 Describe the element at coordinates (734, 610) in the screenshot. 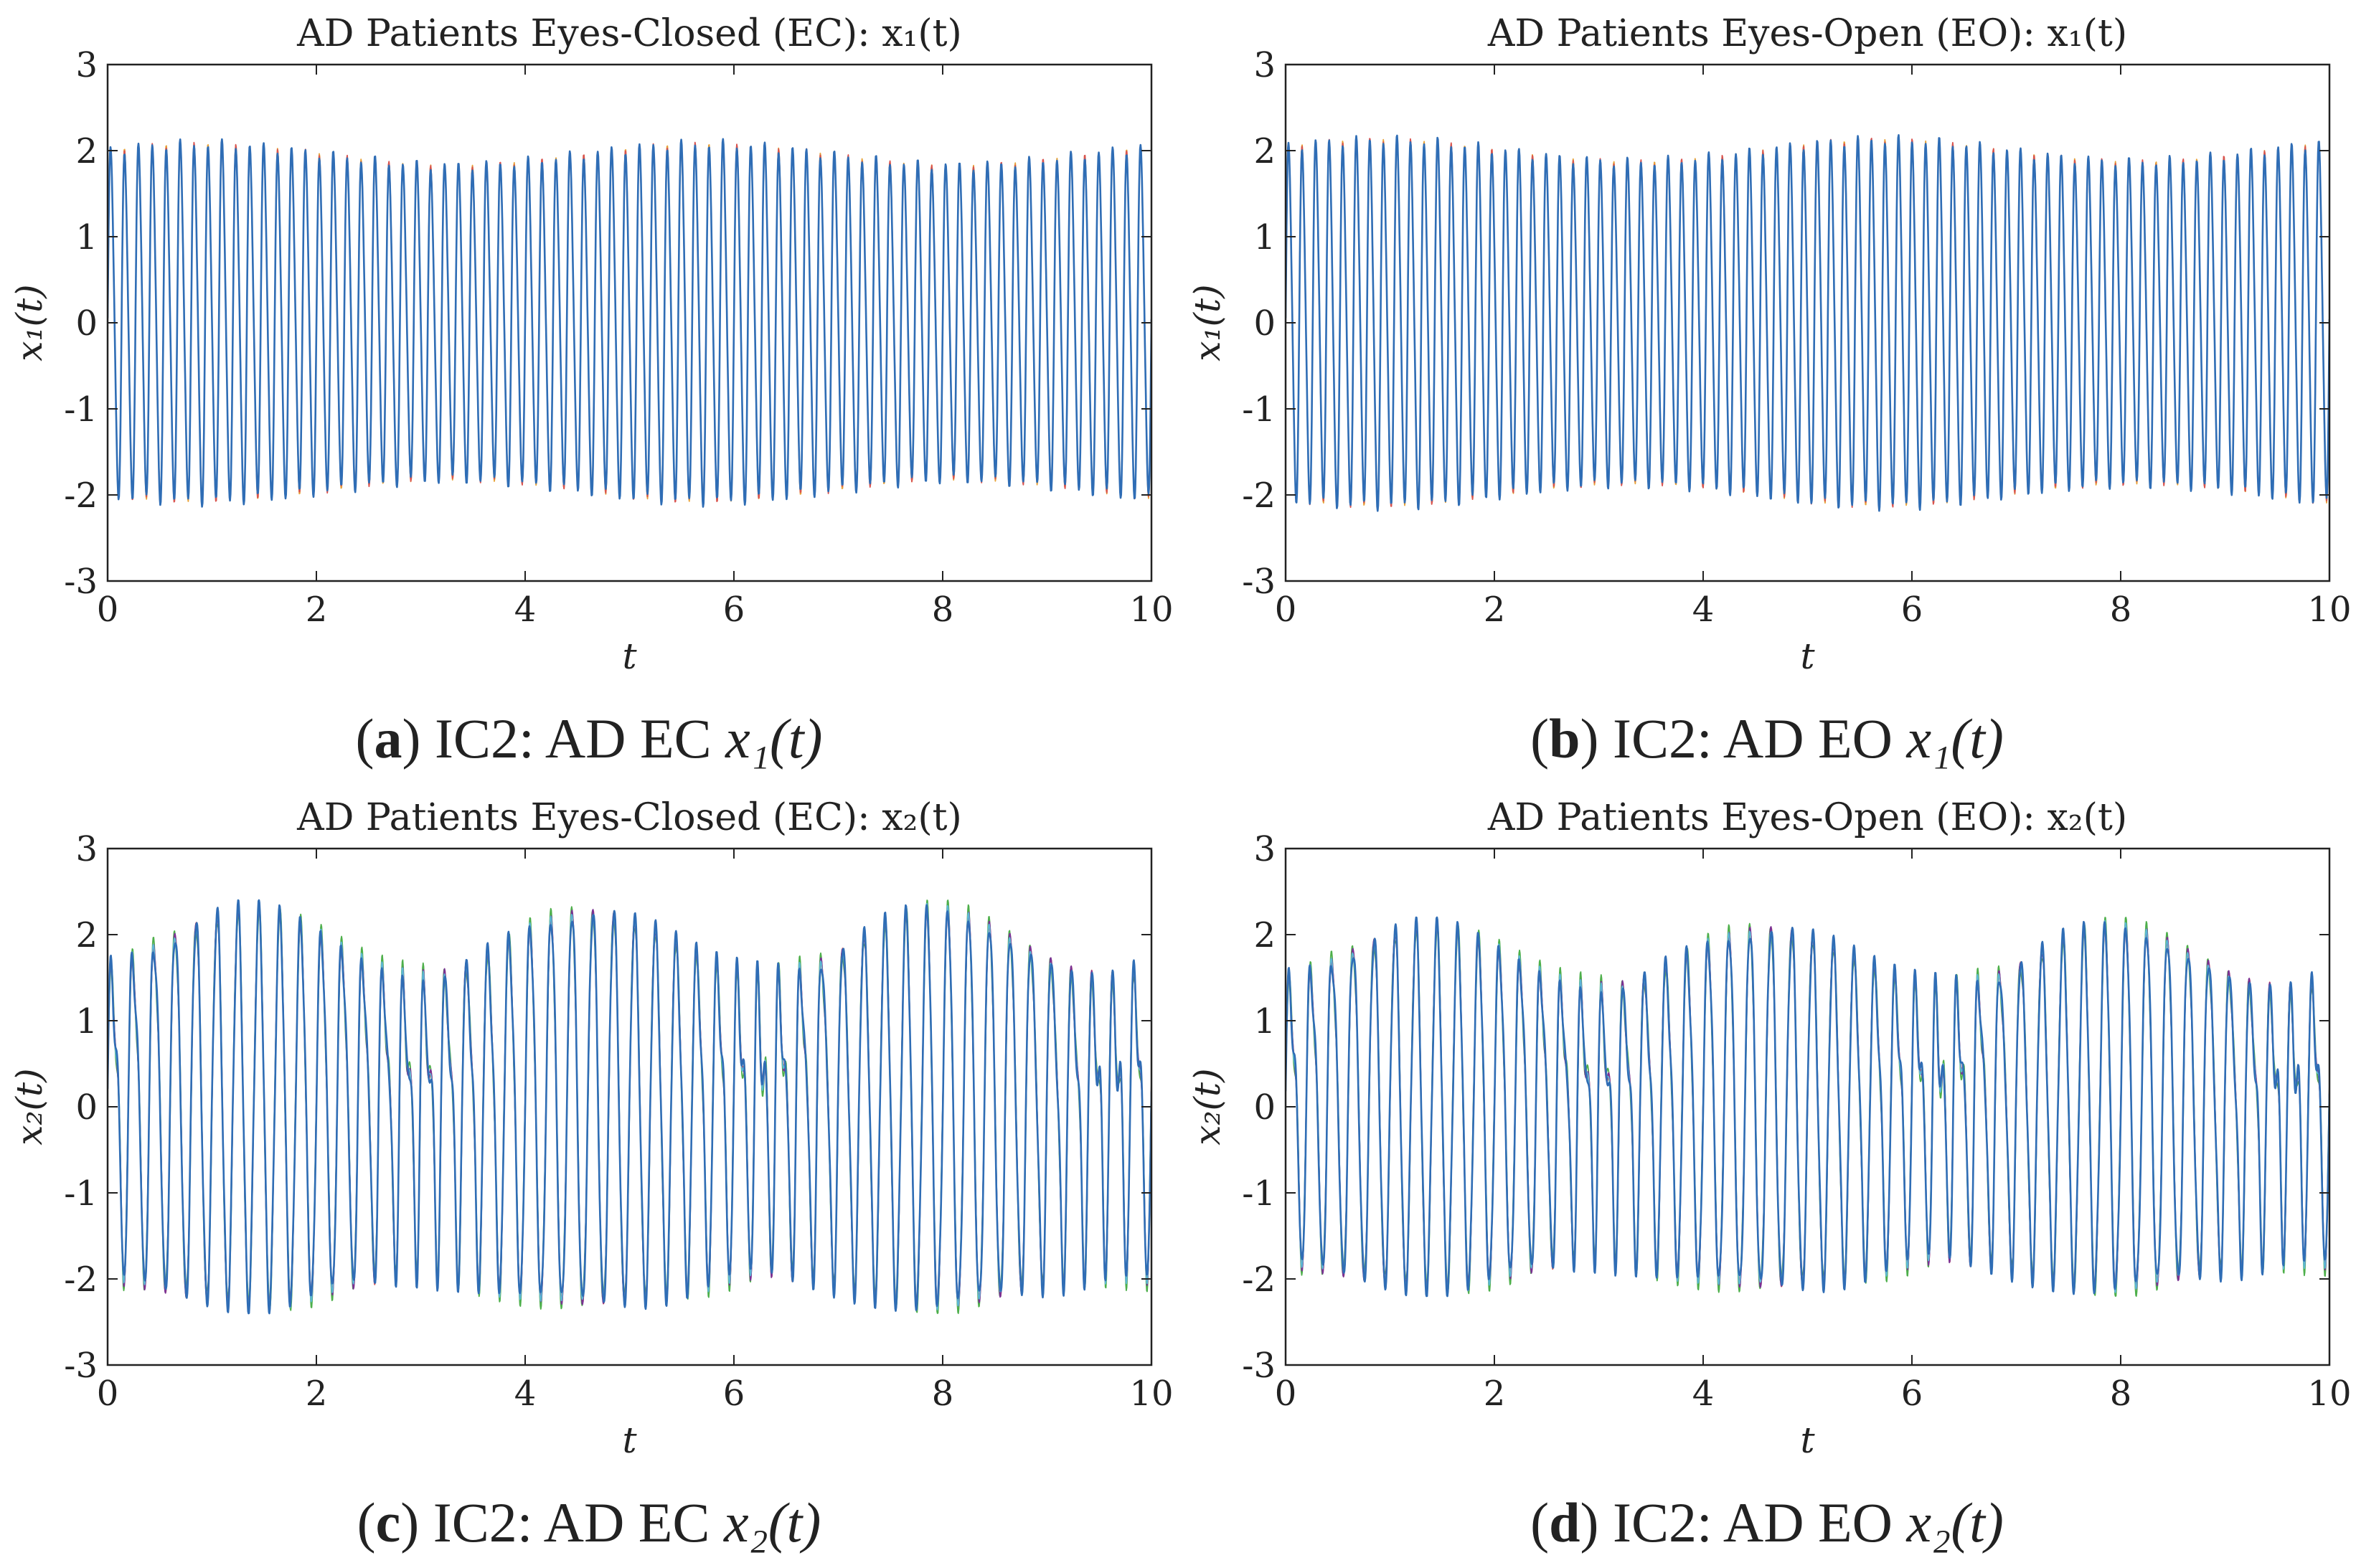

I see `x-tick-label-a-3: 6` at that location.